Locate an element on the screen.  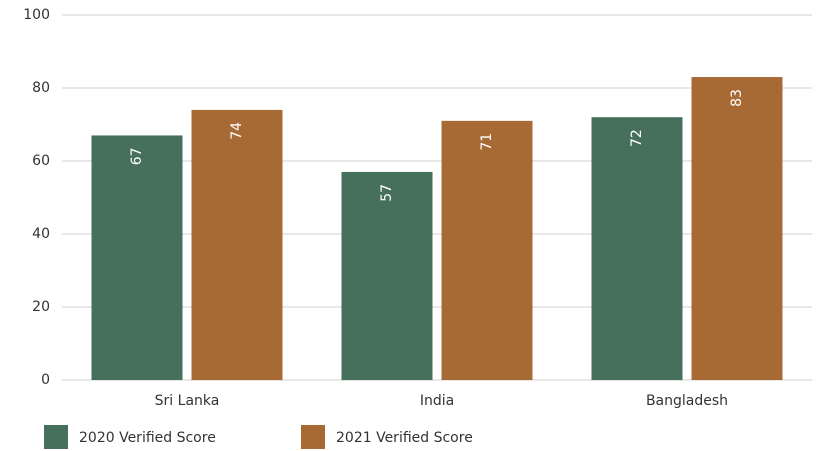
y-tick-label: 100 is located at coordinates (36, 15).